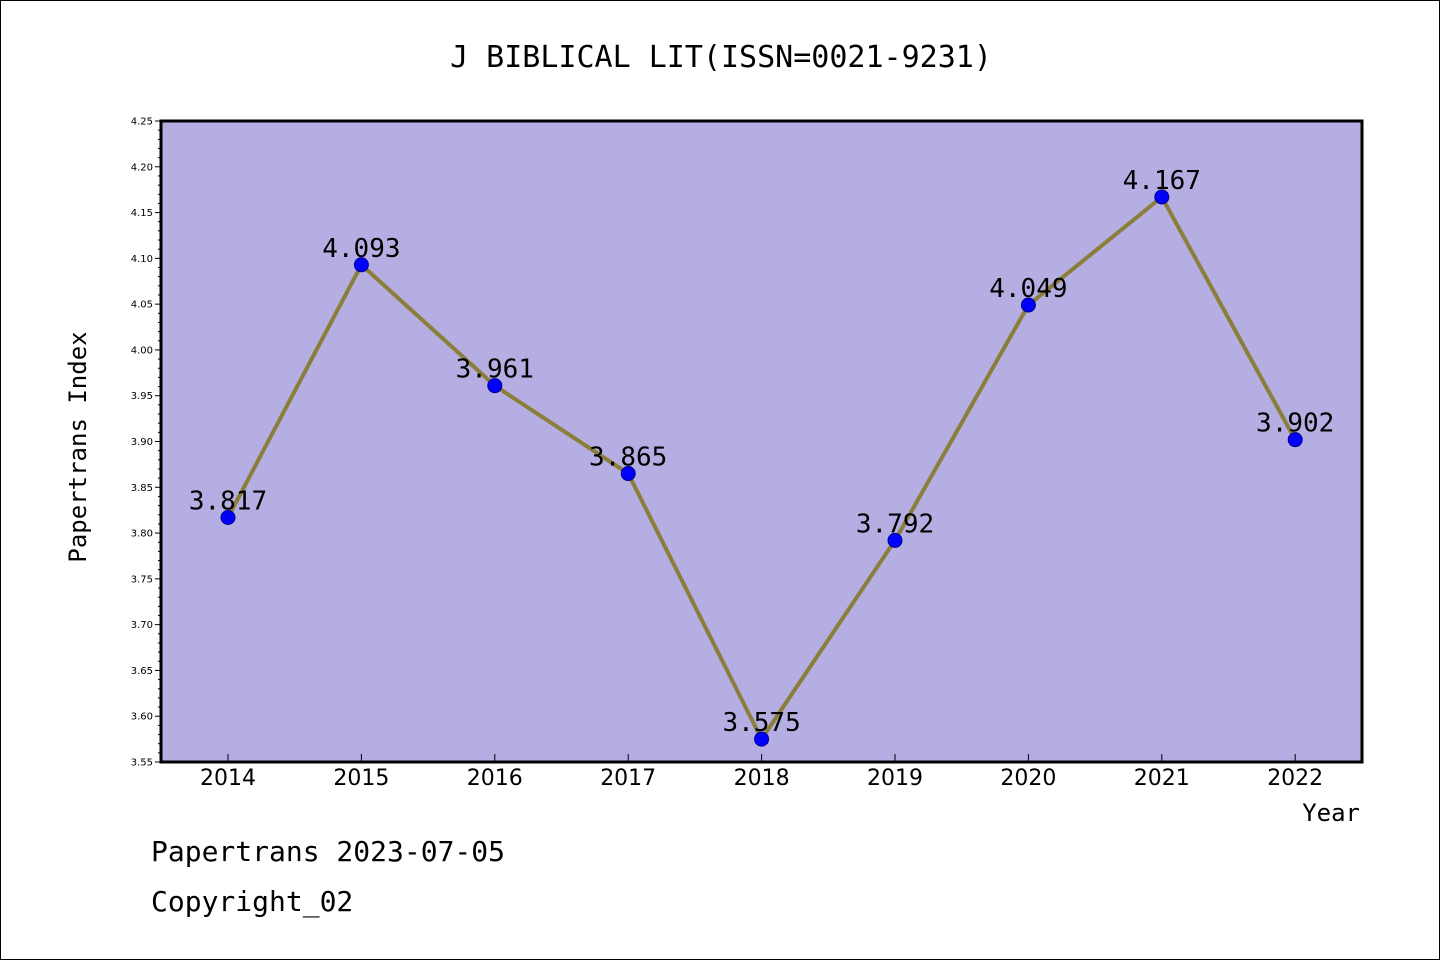  I want to click on y-tick-label: 3.95, so click(142, 396).